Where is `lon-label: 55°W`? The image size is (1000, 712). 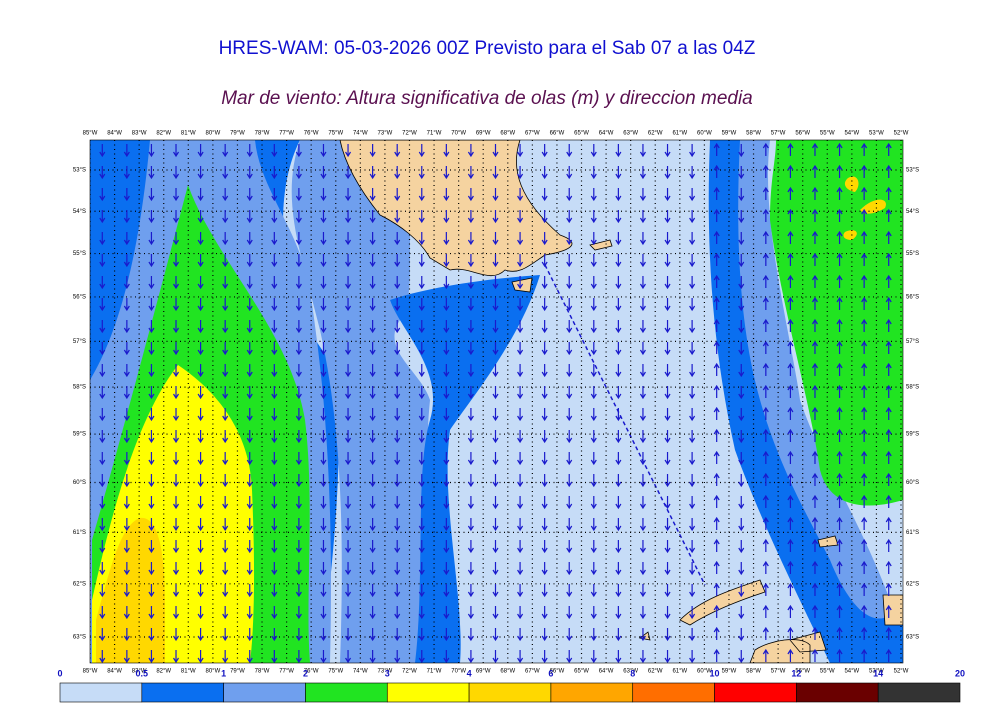 lon-label: 55°W is located at coordinates (827, 672).